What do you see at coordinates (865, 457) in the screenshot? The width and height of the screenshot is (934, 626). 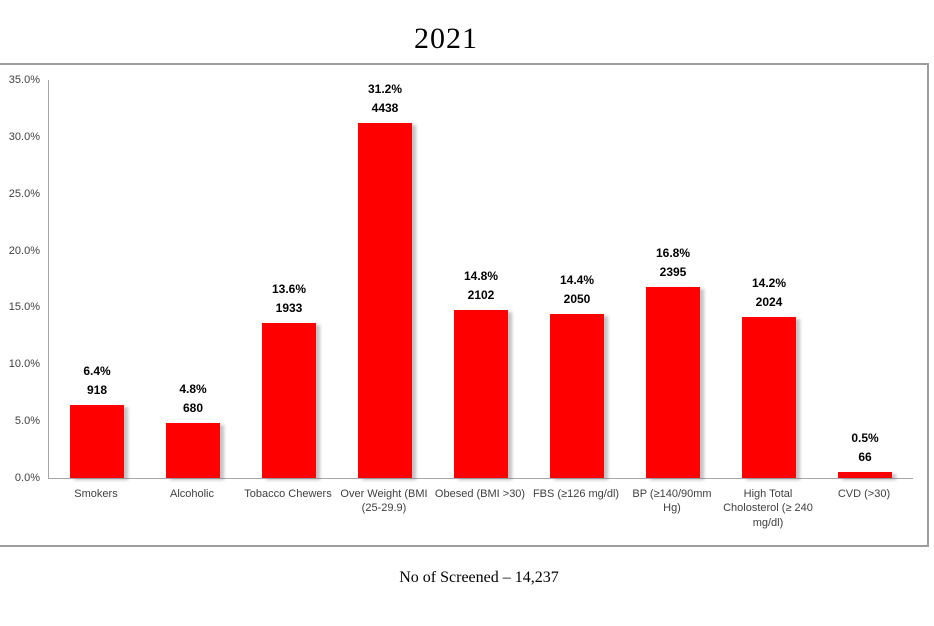 I see `bar-count-label: 66` at bounding box center [865, 457].